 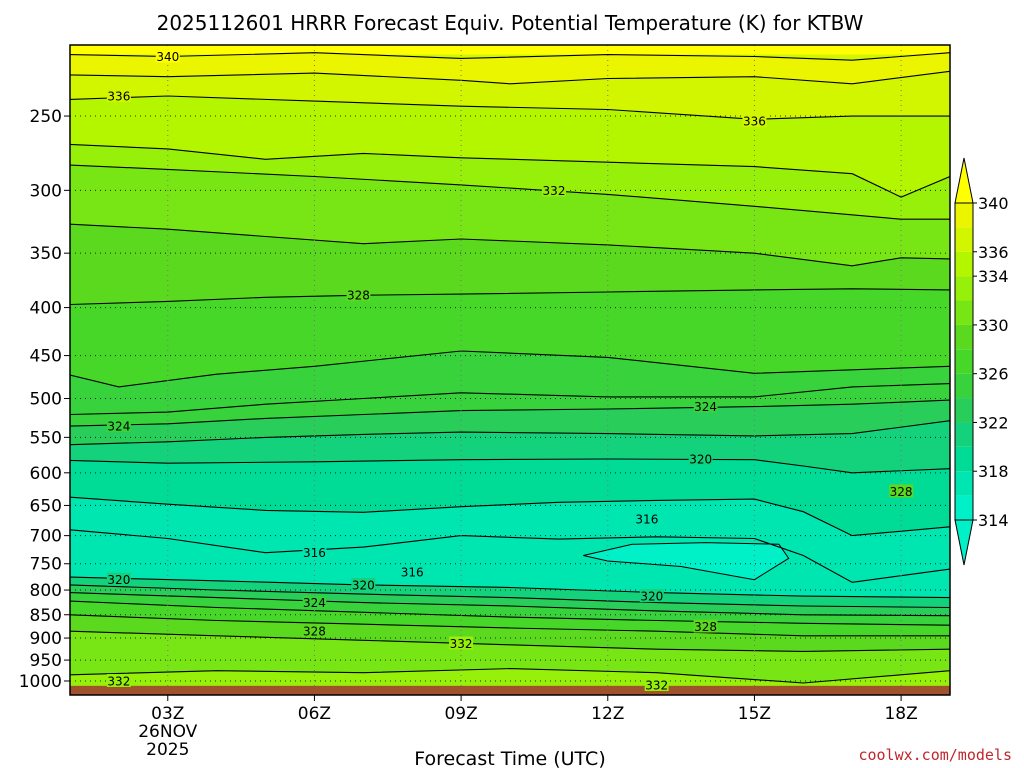 I want to click on contour-label: 340, so click(x=167, y=56).